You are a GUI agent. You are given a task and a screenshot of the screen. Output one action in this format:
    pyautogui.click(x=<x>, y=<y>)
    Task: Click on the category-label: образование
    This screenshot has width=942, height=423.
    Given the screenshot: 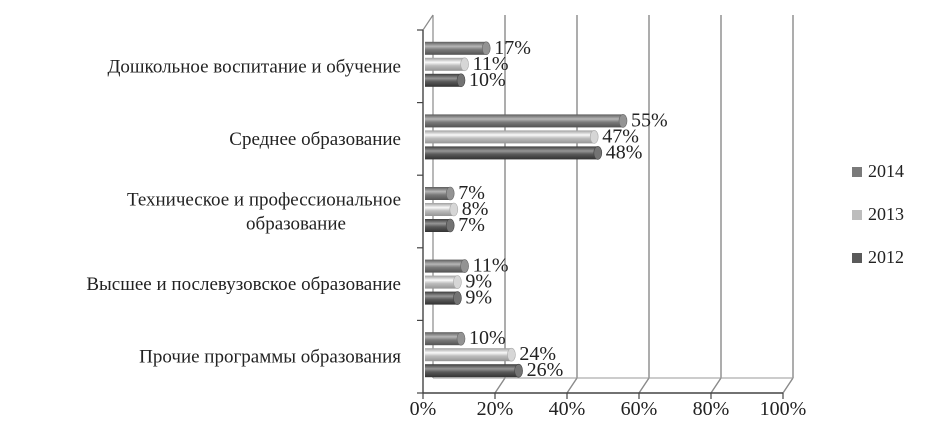 What is the action you would take?
    pyautogui.click(x=296, y=224)
    